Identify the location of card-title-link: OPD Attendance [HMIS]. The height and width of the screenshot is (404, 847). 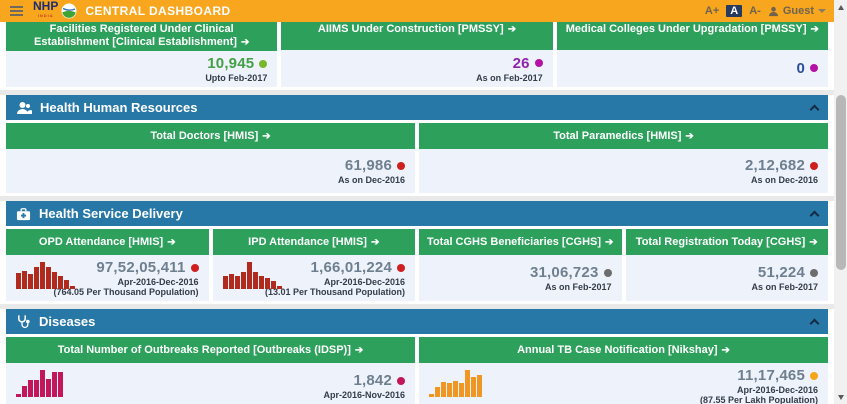
(107, 242).